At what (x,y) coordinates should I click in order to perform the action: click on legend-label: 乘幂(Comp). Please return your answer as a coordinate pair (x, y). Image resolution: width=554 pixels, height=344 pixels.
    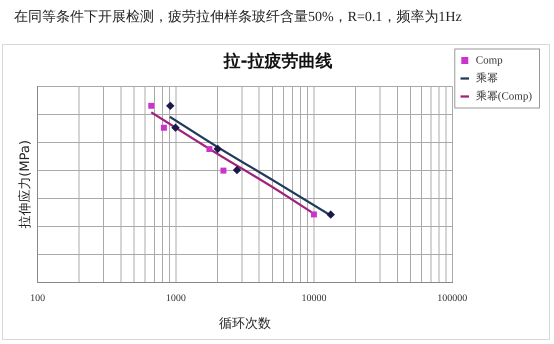
    Looking at the image, I should click on (504, 95).